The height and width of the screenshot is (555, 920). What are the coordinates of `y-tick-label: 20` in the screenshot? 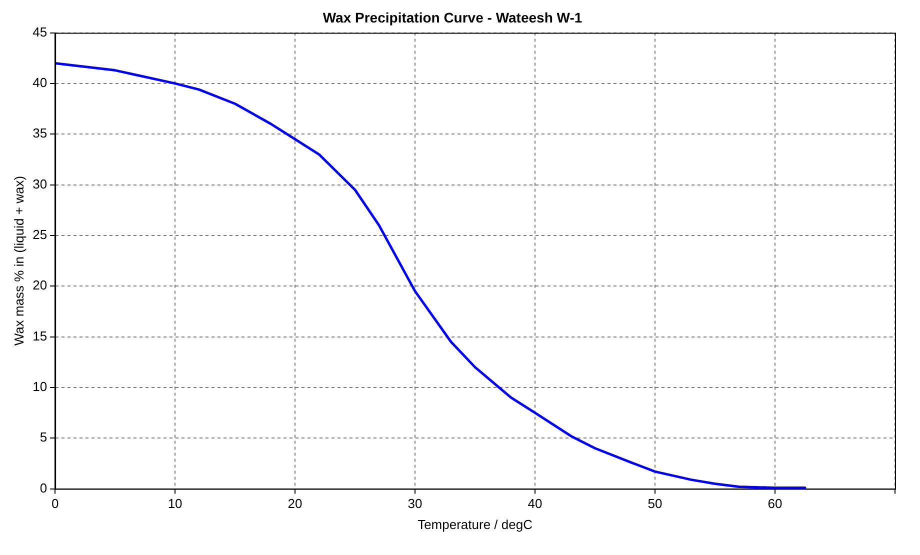 It's located at (40, 285).